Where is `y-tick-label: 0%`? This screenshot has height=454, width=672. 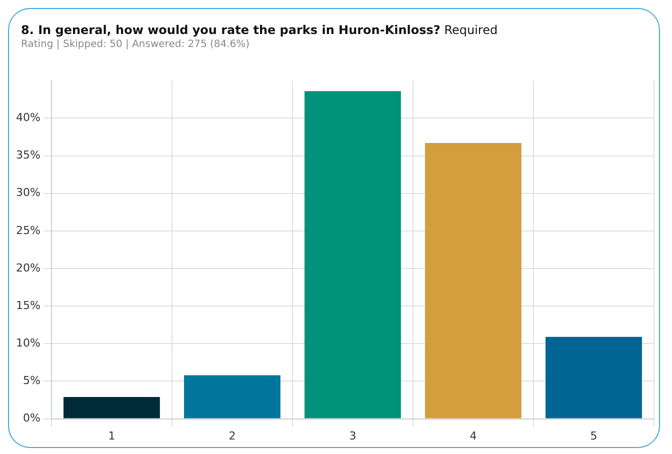
y-tick-label: 0% is located at coordinates (31, 418).